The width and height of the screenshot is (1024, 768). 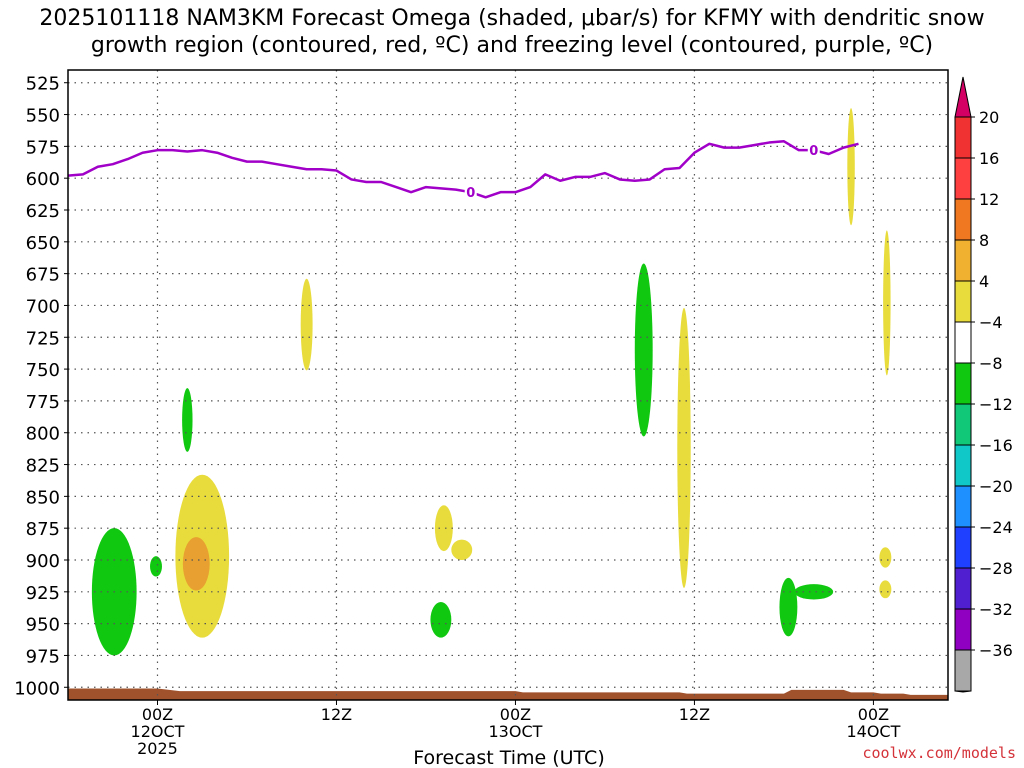 I want to click on colorbar-label: −36, so click(x=996, y=650).